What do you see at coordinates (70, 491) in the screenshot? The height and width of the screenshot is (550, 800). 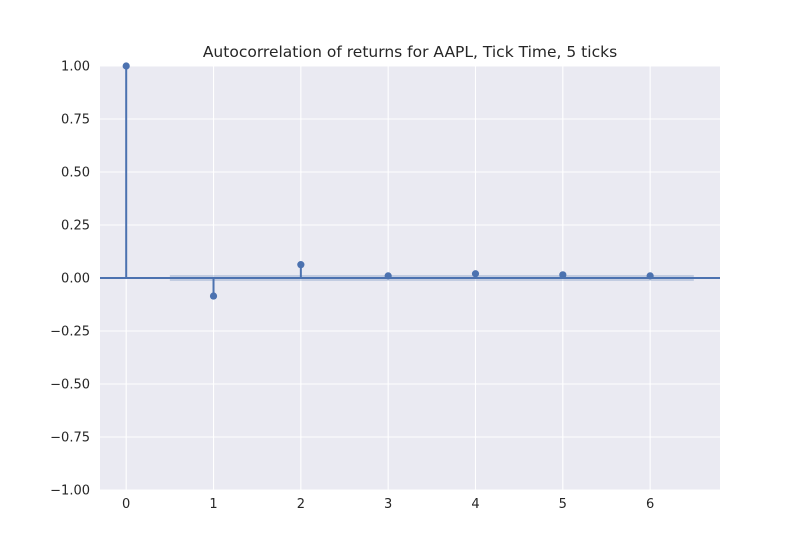 I see `y-tick-label: −1.00` at bounding box center [70, 491].